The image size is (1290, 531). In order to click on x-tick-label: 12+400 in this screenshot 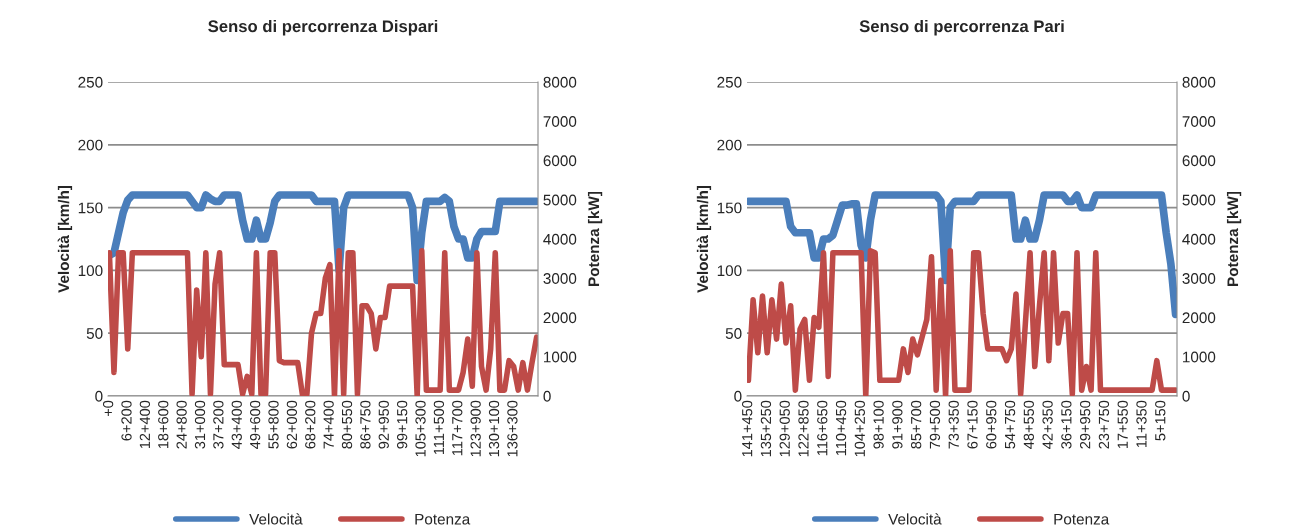, I will do `click(145, 424)`.